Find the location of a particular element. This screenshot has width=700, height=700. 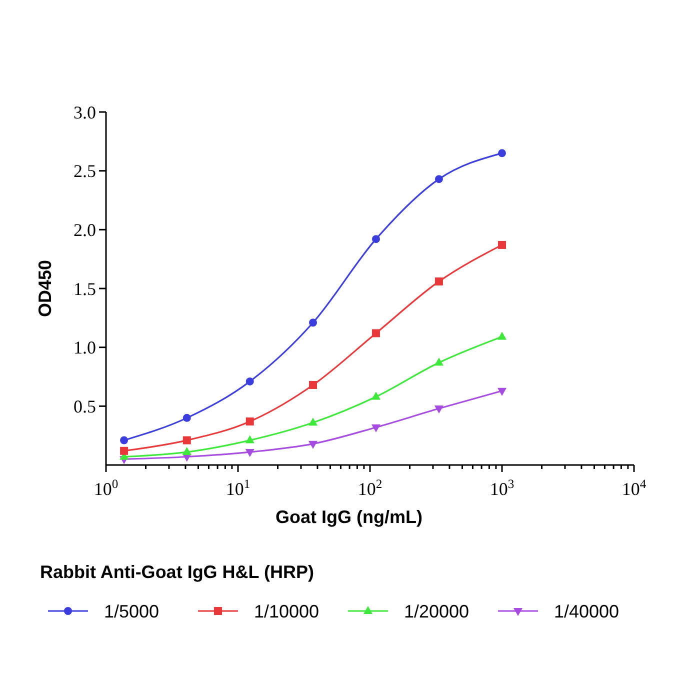

x-tick-label: 10$^{0}$ is located at coordinates (106, 488).